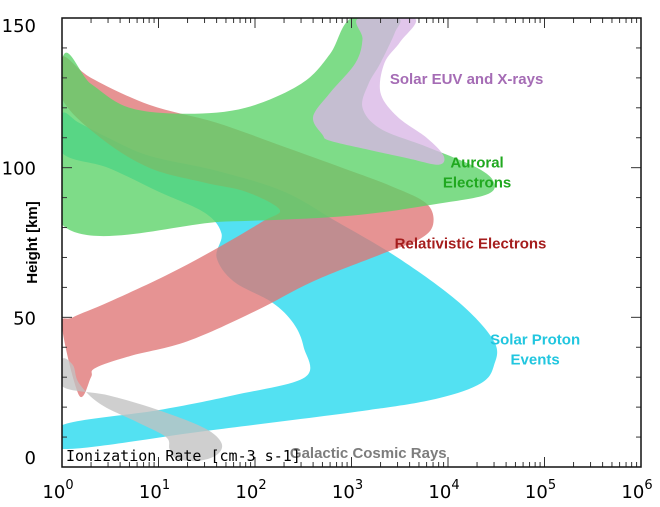 Image resolution: width=660 pixels, height=507 pixels. What do you see at coordinates (30, 458) in the screenshot?
I see `y-tick-label: 0` at bounding box center [30, 458].